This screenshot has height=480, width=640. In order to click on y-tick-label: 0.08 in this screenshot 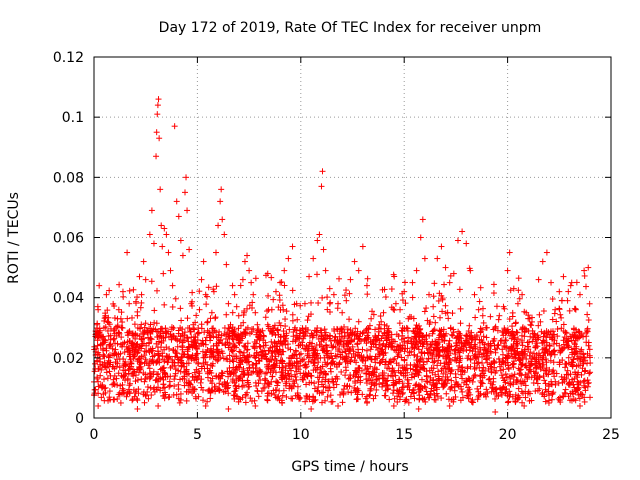, I will do `click(68, 178)`.